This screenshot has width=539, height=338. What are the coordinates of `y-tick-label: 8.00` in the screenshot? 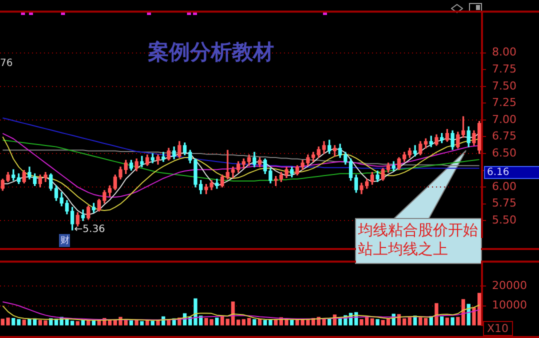 It's located at (504, 52).